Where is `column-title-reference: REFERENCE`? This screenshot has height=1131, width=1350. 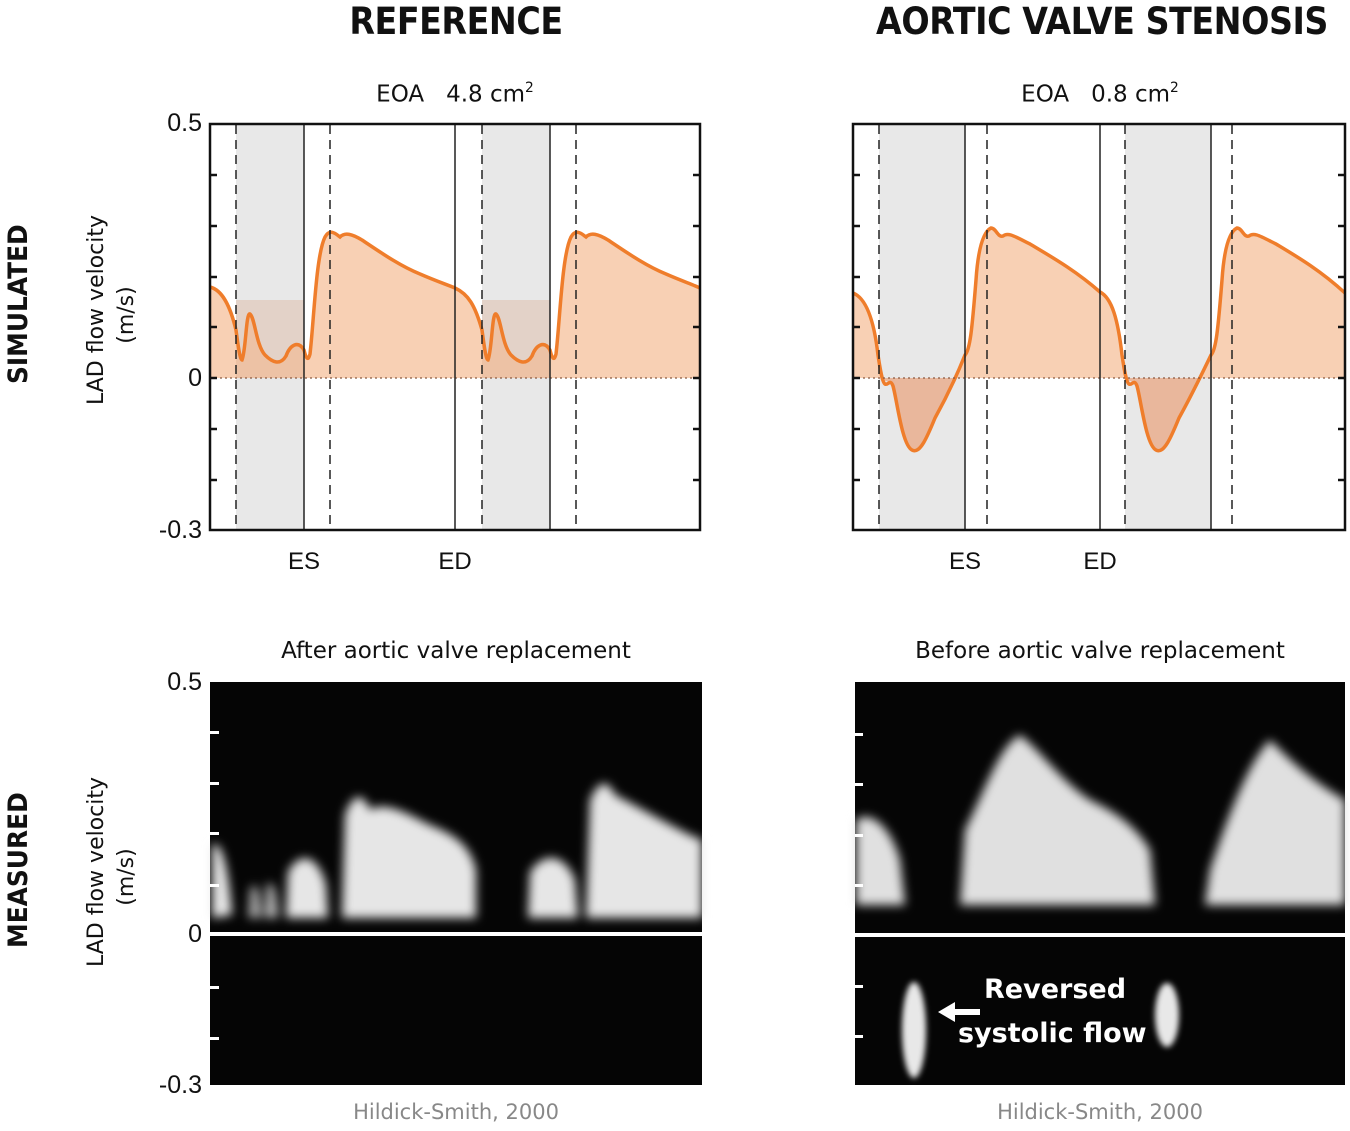 column-title-reference: REFERENCE is located at coordinates (456, 21).